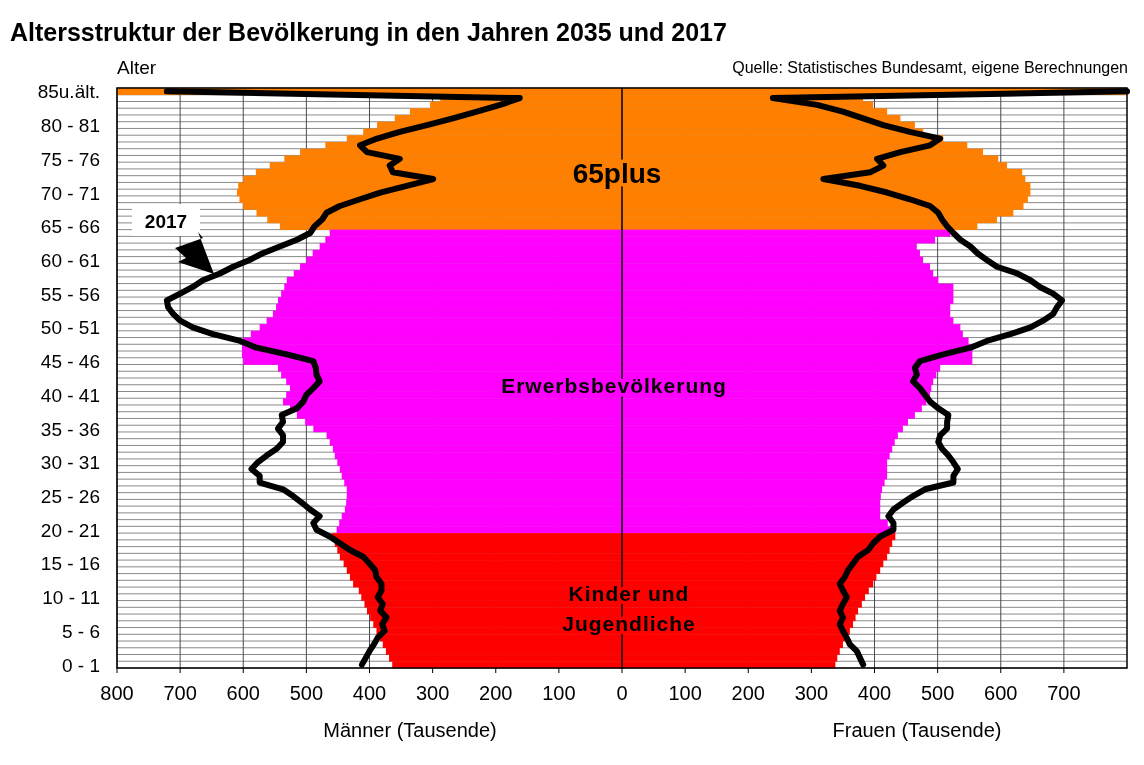 The height and width of the screenshot is (765, 1144). Describe the element at coordinates (80, 665) in the screenshot. I see `y-tick-label: 0 - 1` at that location.